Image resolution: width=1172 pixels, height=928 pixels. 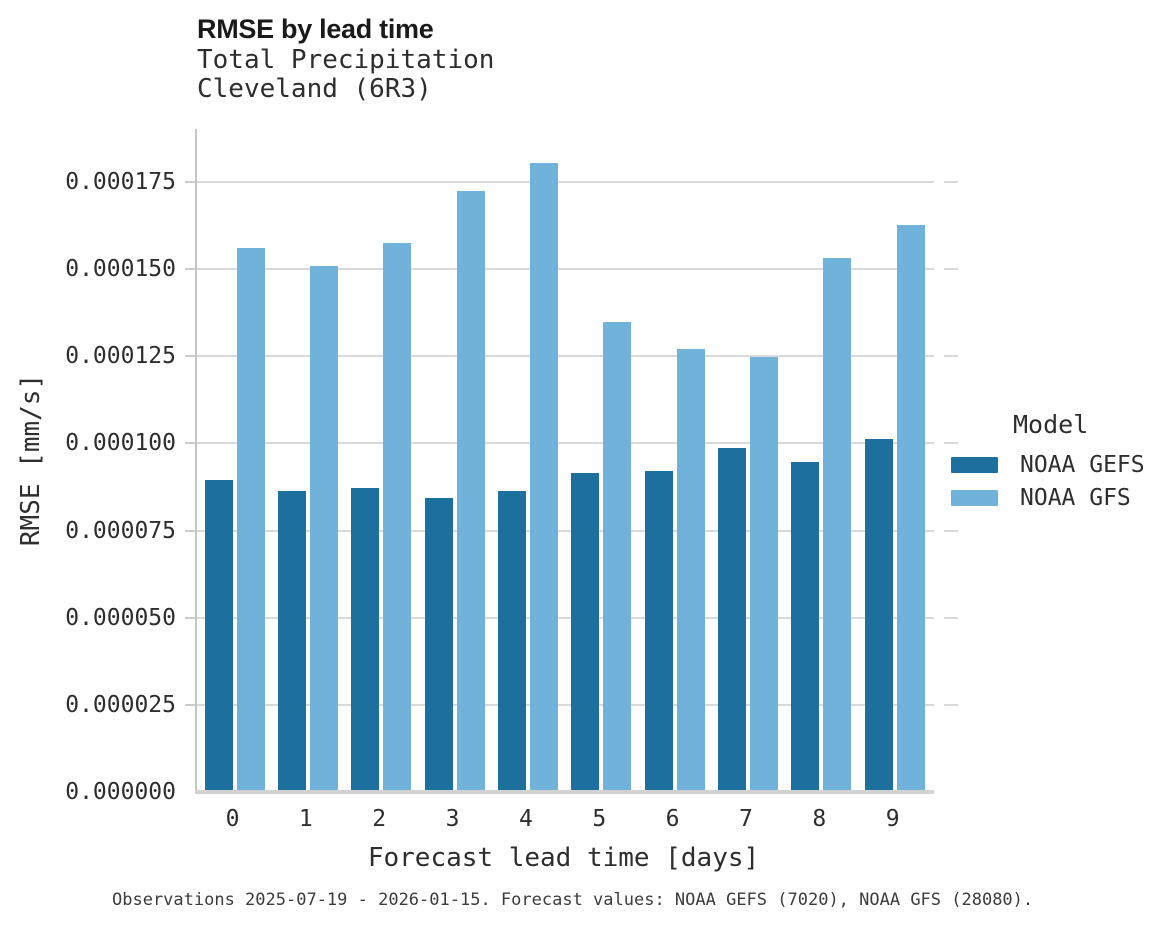 What do you see at coordinates (563, 821) in the screenshot?
I see `x-axis-tick-labels: 0 1 2 3 4 5 6 7 8 9` at bounding box center [563, 821].